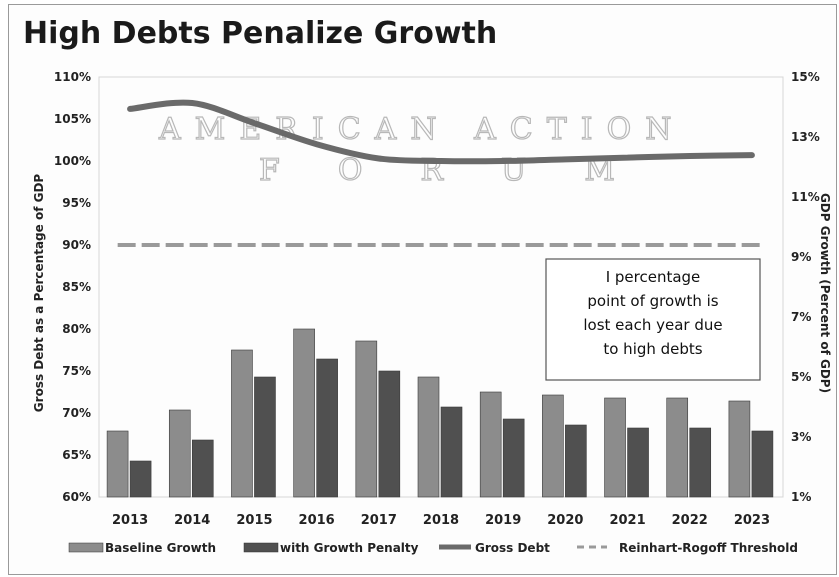  Describe the element at coordinates (652, 349) in the screenshot. I see `annotation-line-4: to high debts` at that location.